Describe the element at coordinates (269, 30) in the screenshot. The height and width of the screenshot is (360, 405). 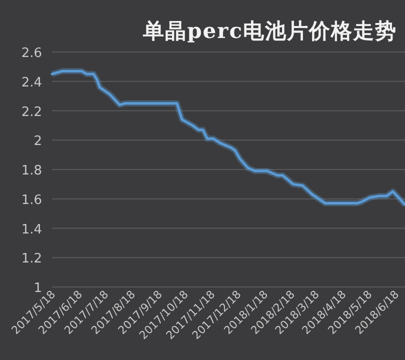
I see `chart-title: 单晶perc电池片价格走势` at that location.